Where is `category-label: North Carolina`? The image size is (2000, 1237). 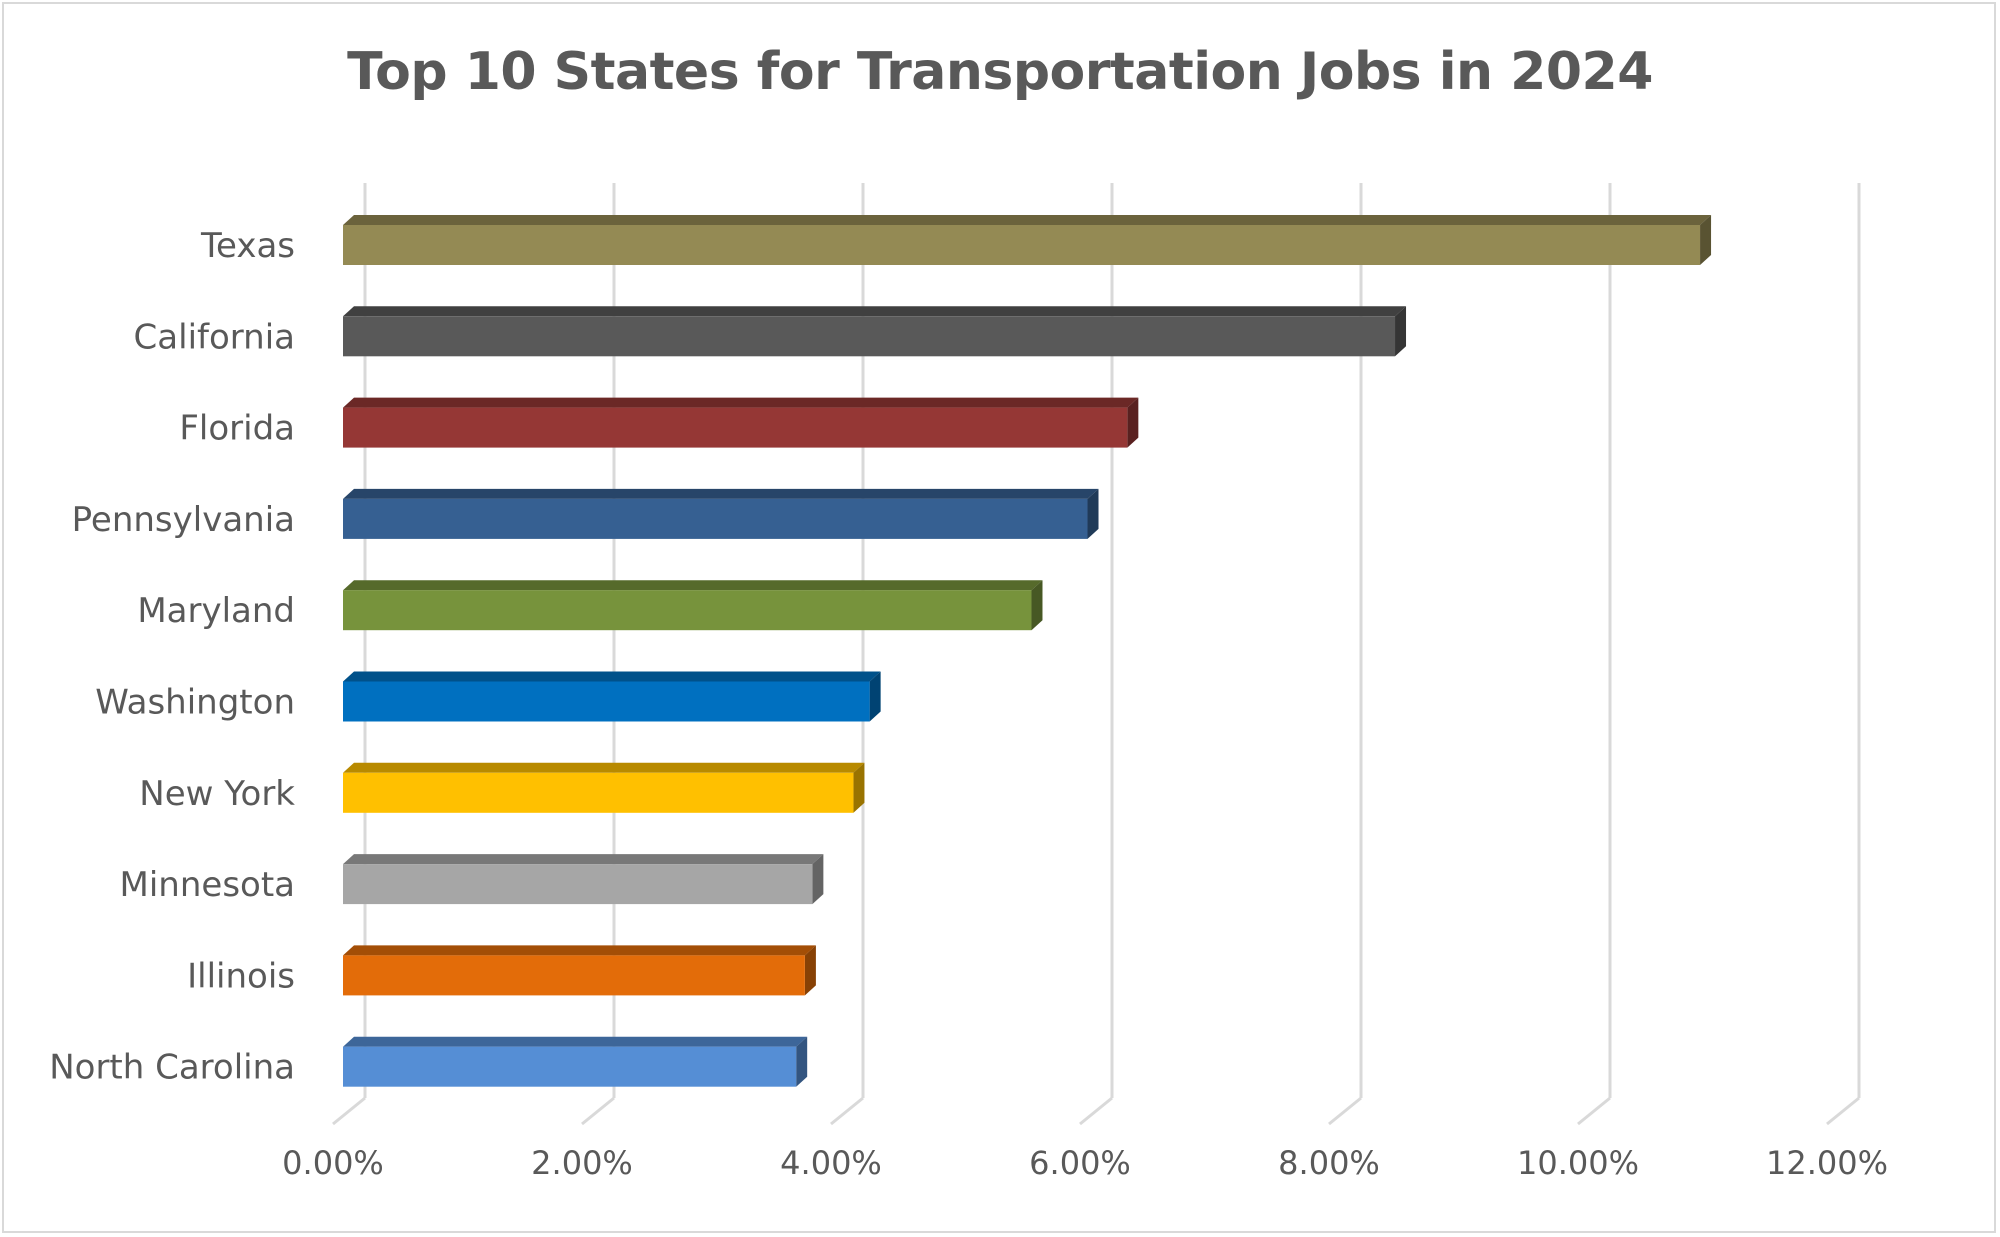 category-label: North Carolina is located at coordinates (172, 1068).